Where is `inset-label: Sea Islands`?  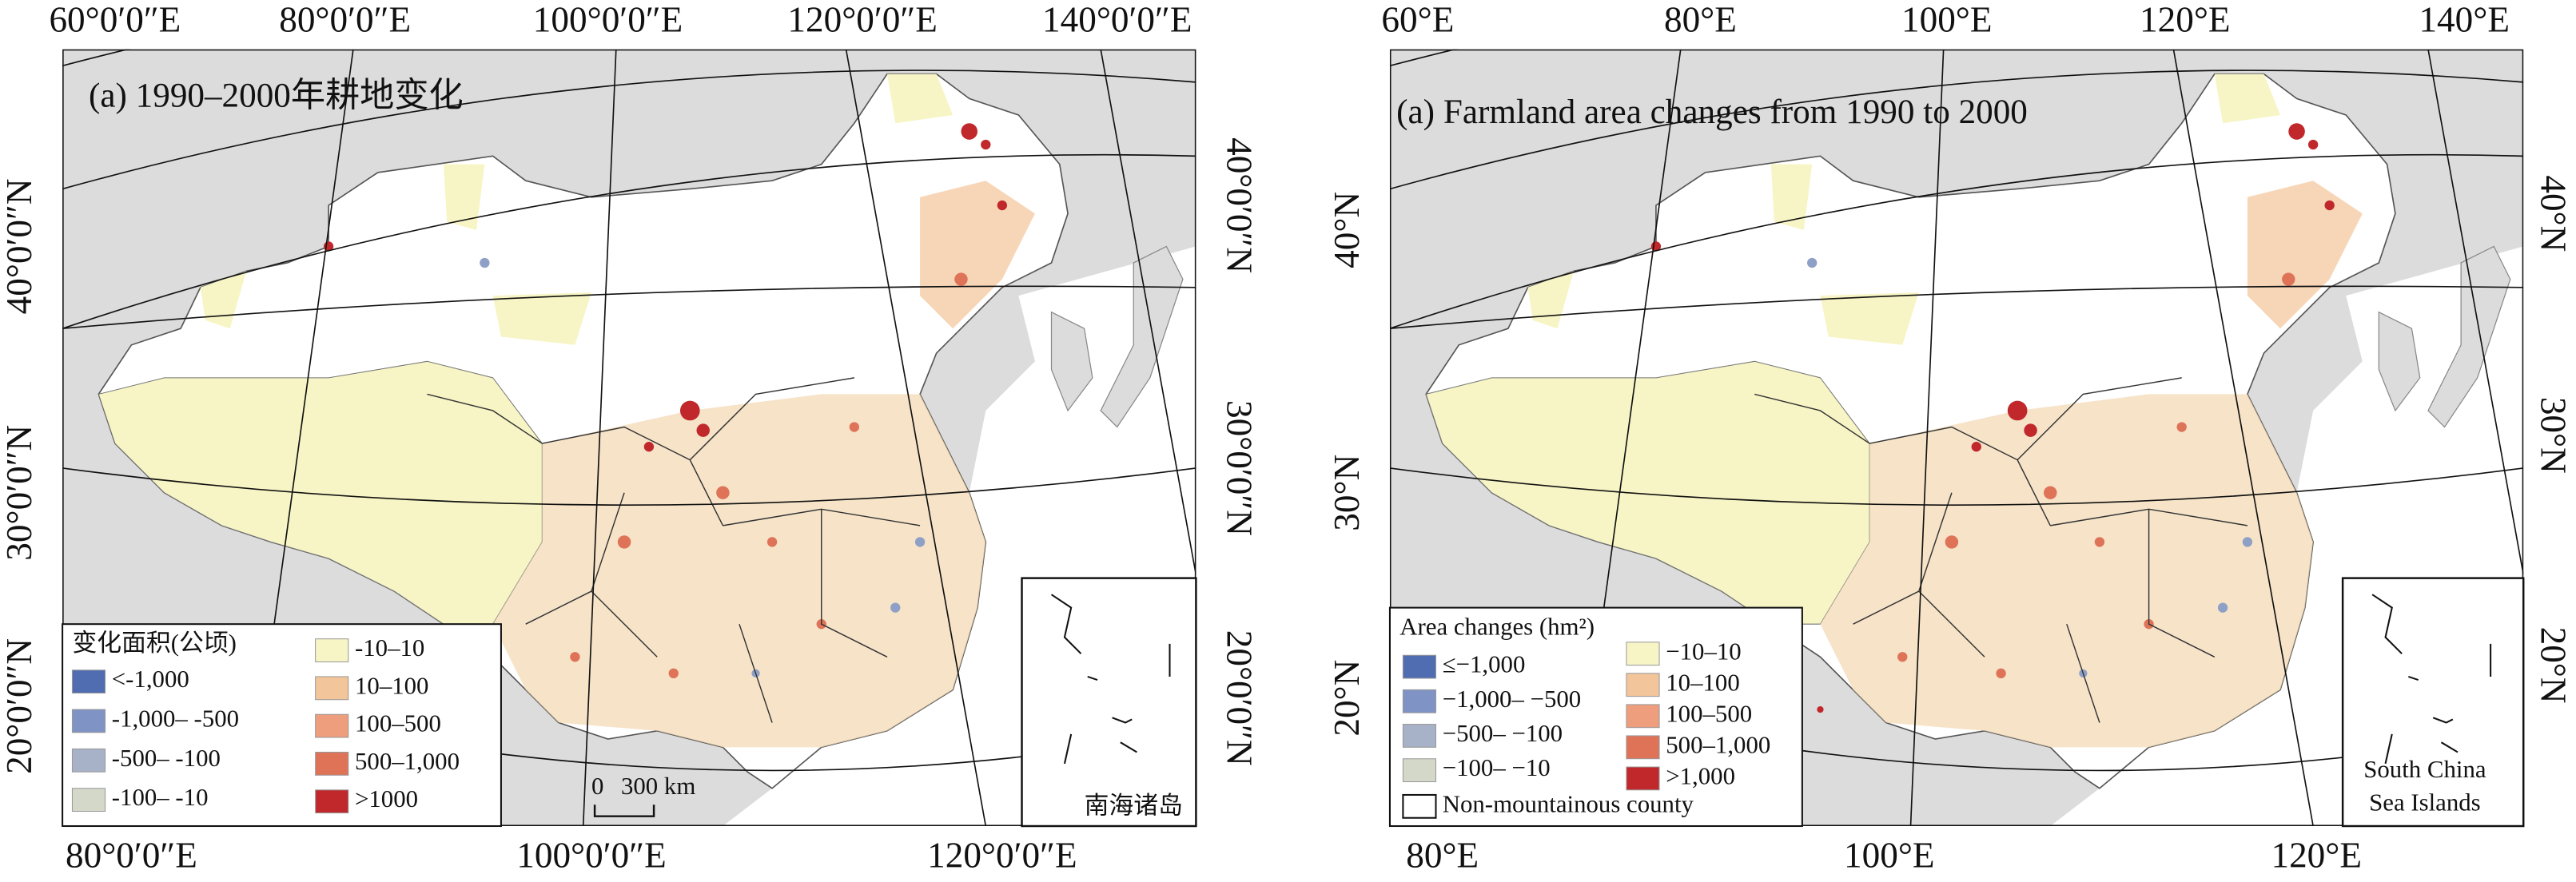 inset-label: Sea Islands is located at coordinates (2425, 802).